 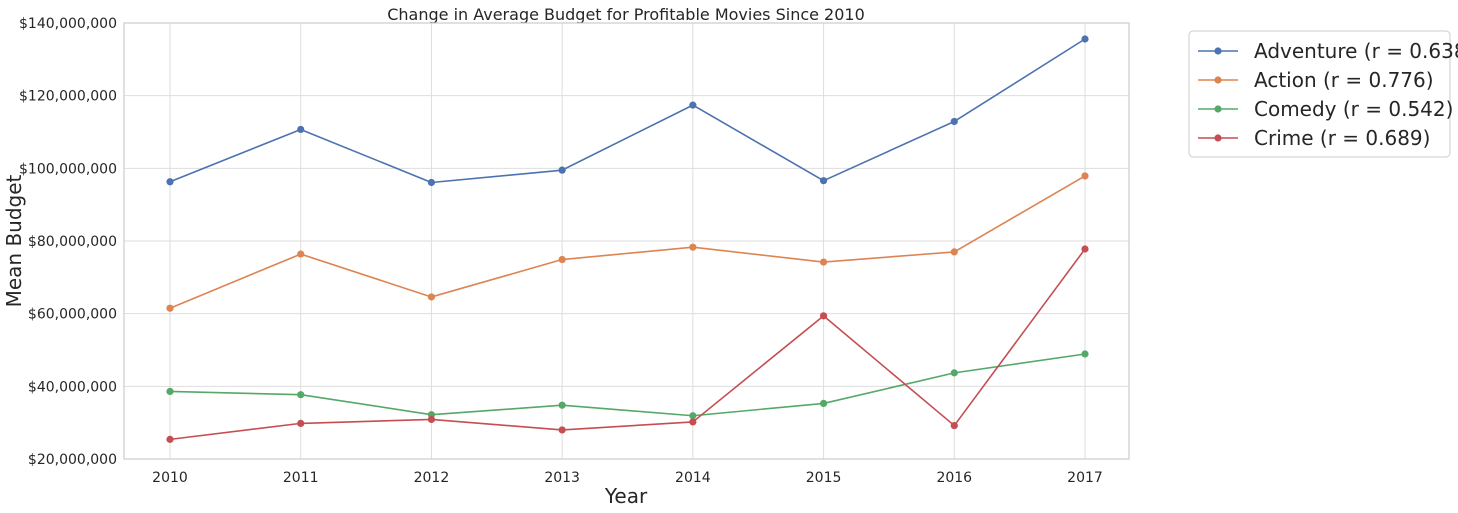 What do you see at coordinates (1344, 80) in the screenshot?
I see `legend-label-action: Action (r = 0.776)` at bounding box center [1344, 80].